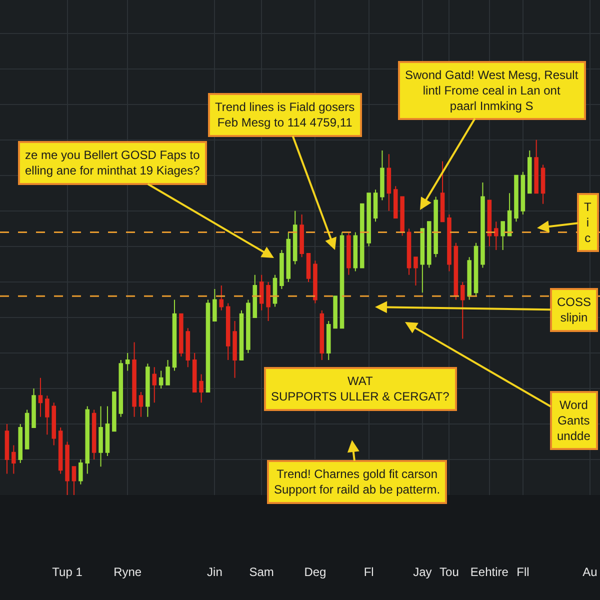 This screenshot has height=600, width=600. What do you see at coordinates (67, 572) in the screenshot?
I see `x-tick-label: Tup 1` at bounding box center [67, 572].